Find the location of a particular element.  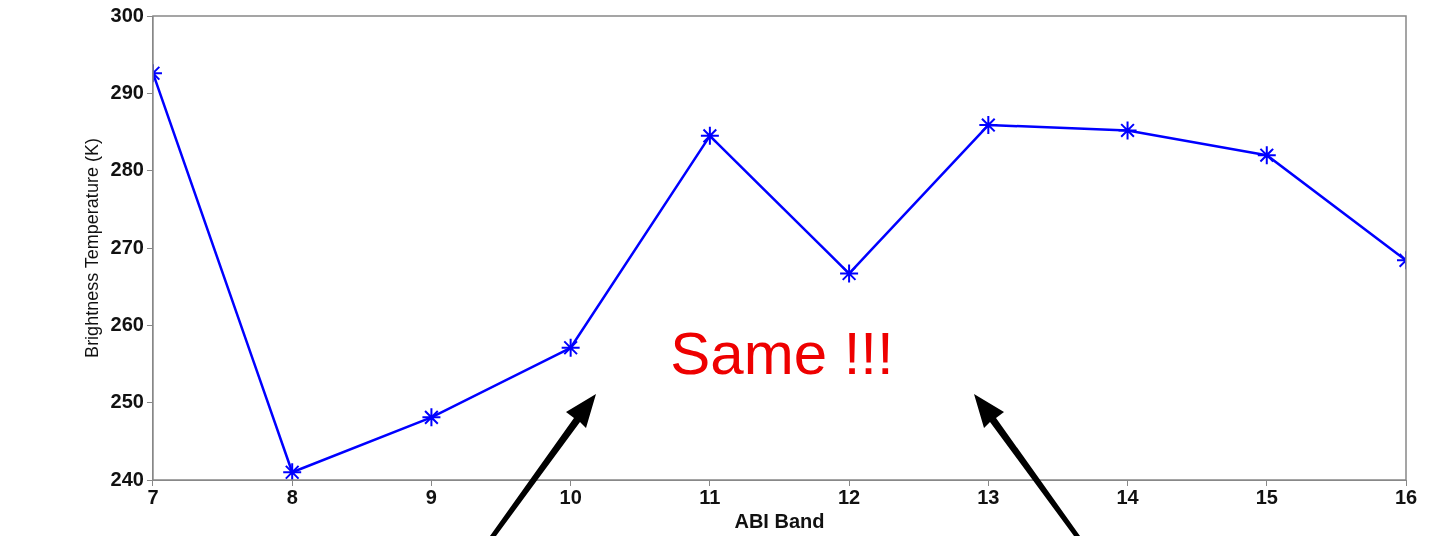

x-tick-label: 8 is located at coordinates (292, 496).